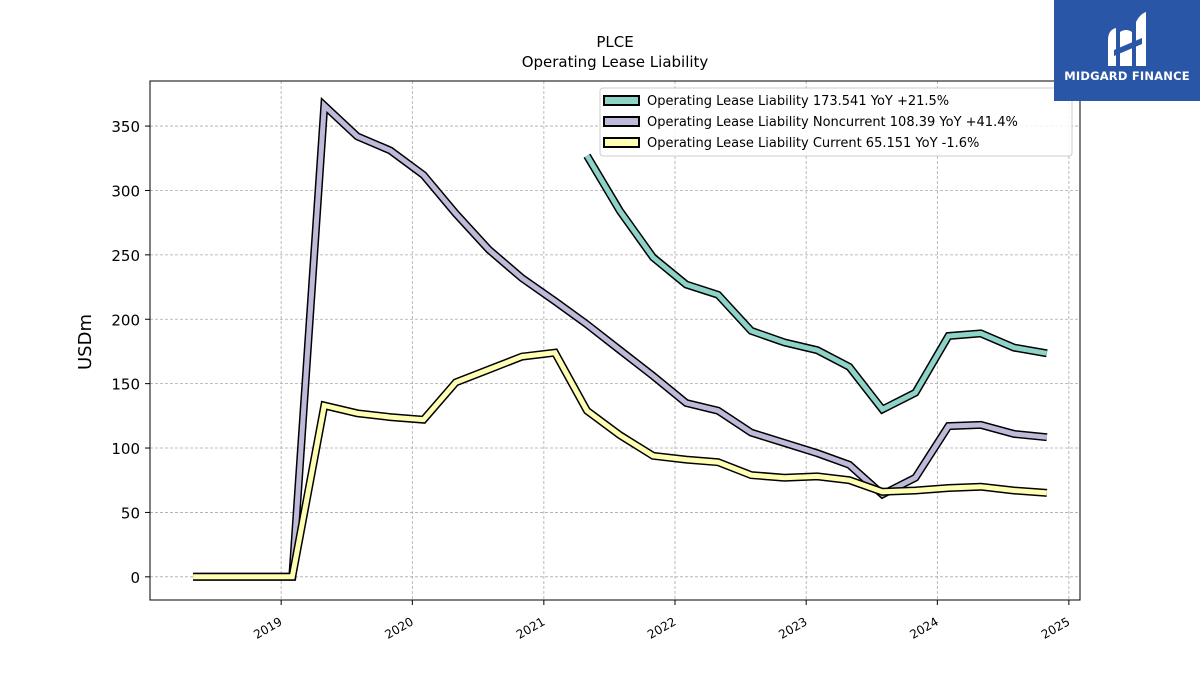 The image size is (1200, 675). What do you see at coordinates (661, 627) in the screenshot?
I see `x-tick-label: 2022` at bounding box center [661, 627].